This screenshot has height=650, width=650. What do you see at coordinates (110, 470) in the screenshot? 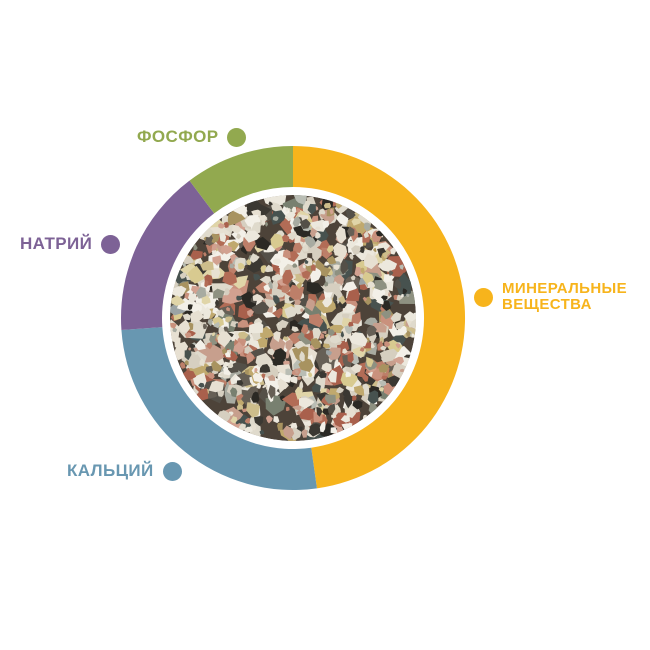
I see `legend-label-calcium: КАЛЬЦИЙ` at bounding box center [110, 470].